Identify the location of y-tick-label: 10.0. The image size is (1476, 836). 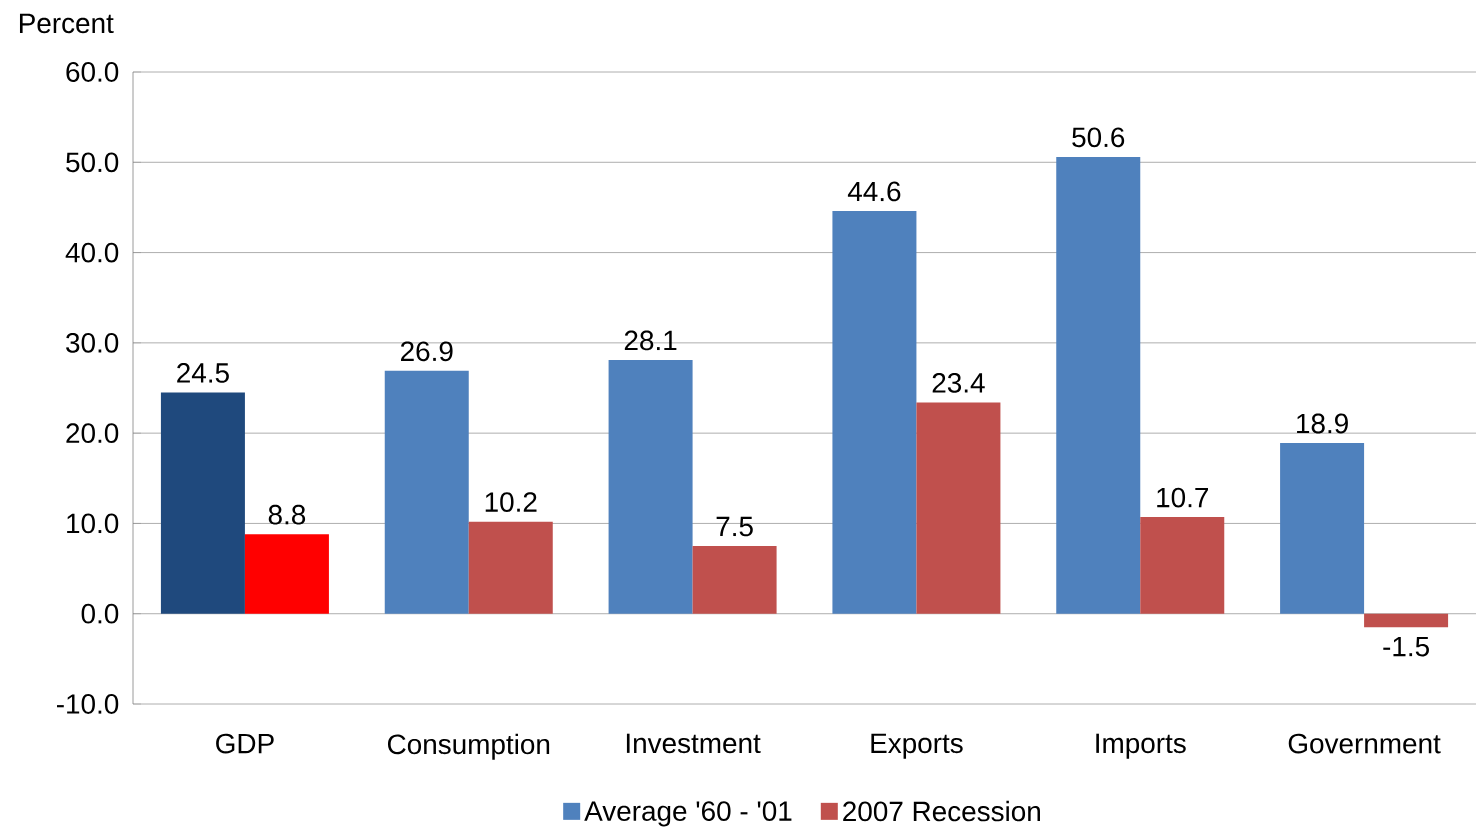
(93, 523).